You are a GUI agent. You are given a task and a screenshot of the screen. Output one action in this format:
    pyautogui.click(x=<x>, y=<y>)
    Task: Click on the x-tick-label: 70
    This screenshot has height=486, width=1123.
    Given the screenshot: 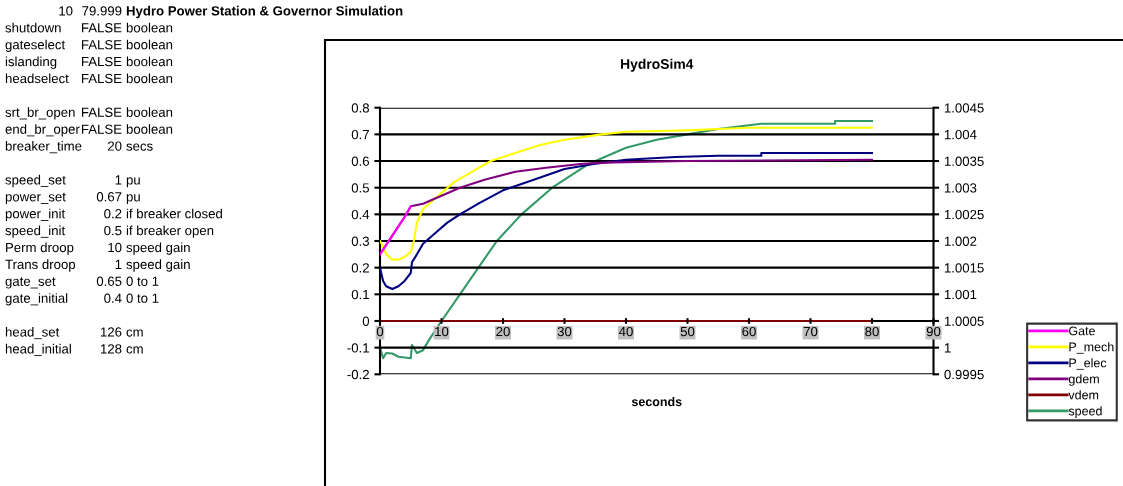 What is the action you would take?
    pyautogui.click(x=810, y=331)
    